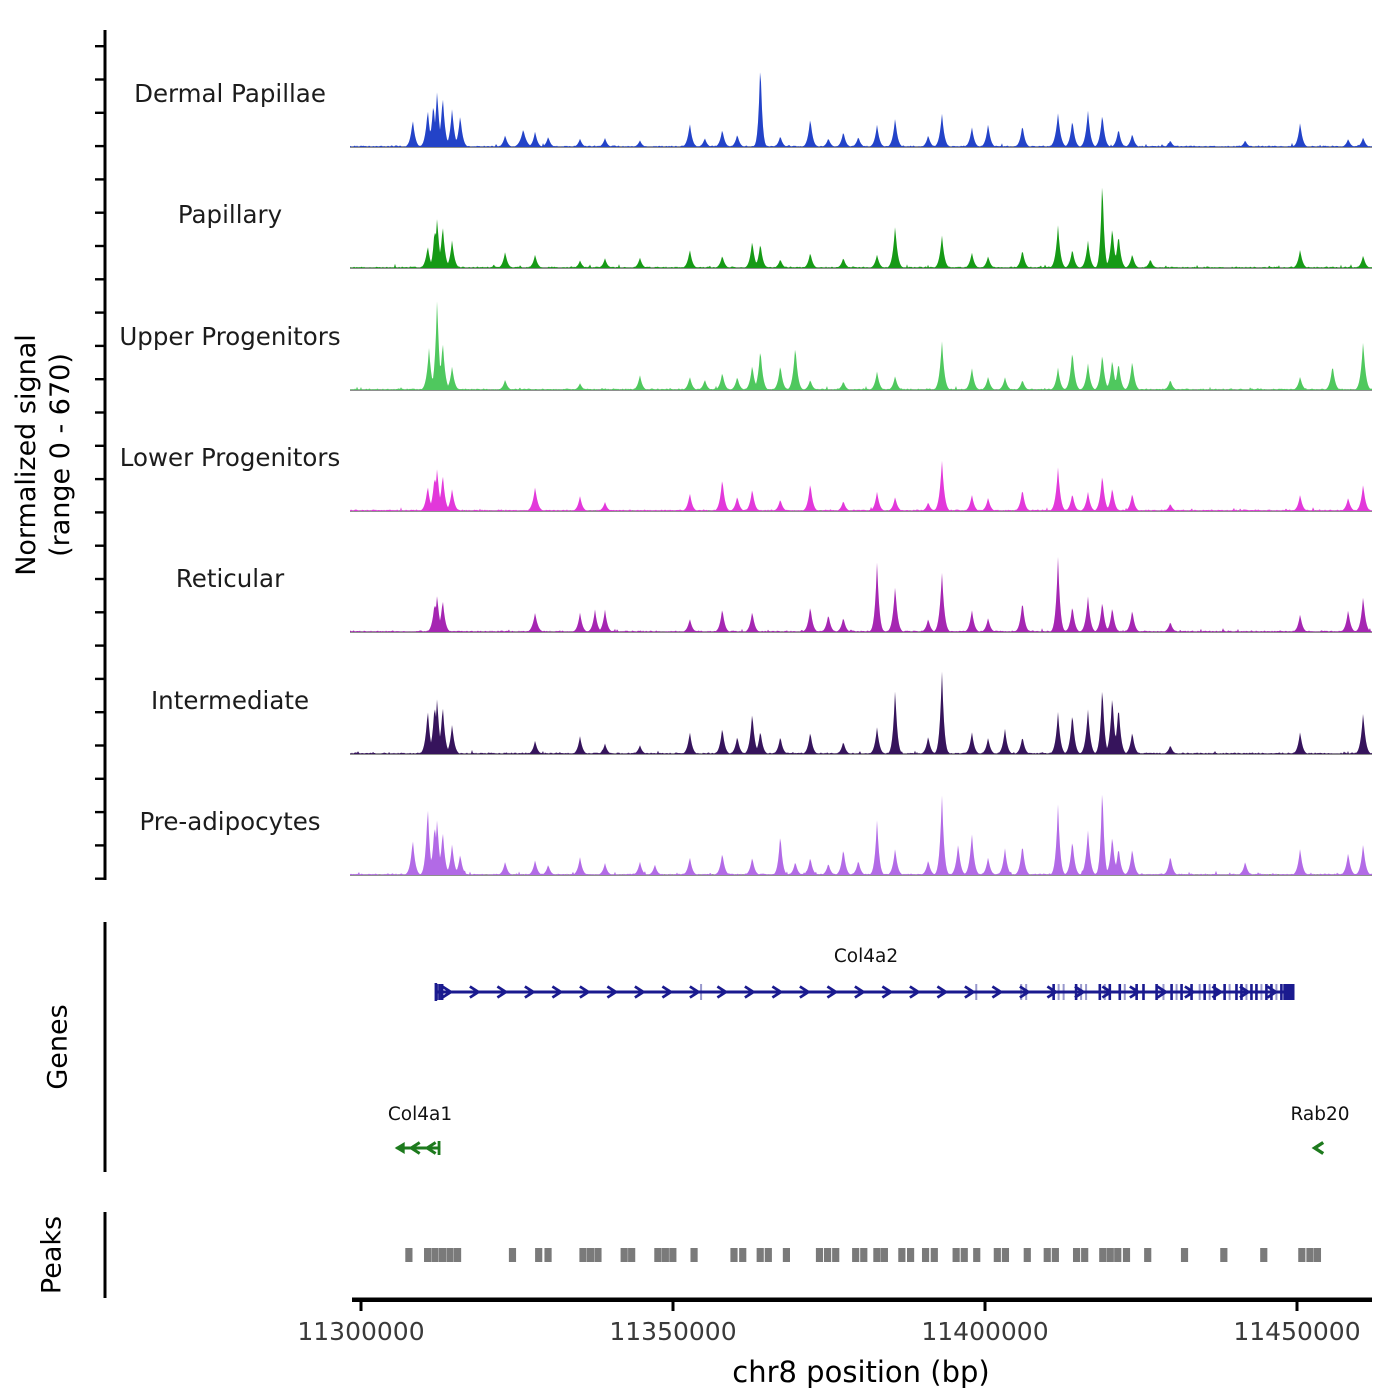 This screenshot has width=1400, height=1400. What do you see at coordinates (44, 455) in the screenshot?
I see `y-axis-title: Normalized signal (range 0 - 670)` at bounding box center [44, 455].